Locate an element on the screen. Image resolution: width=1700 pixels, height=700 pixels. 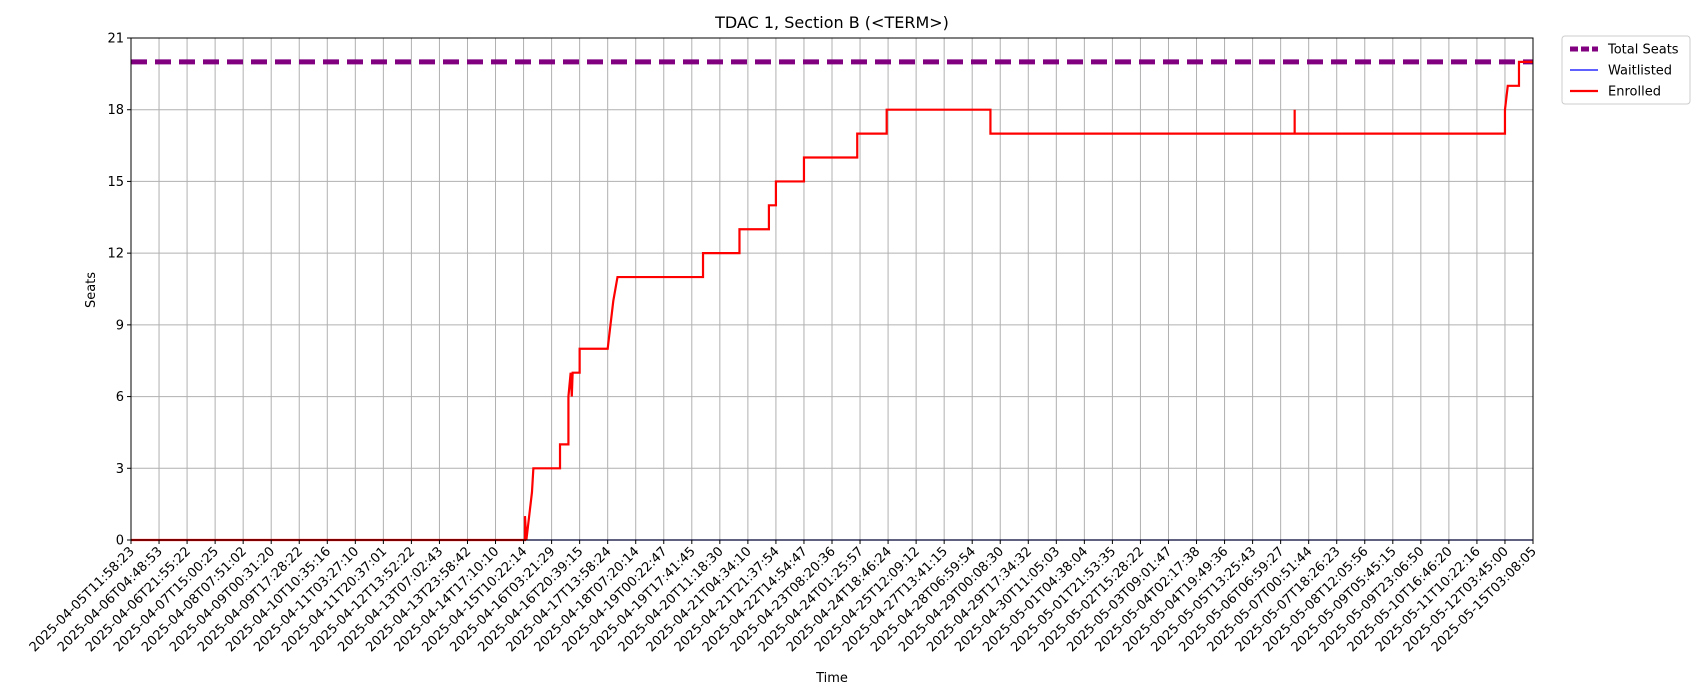
x-axis-label: Time is located at coordinates (831, 678).